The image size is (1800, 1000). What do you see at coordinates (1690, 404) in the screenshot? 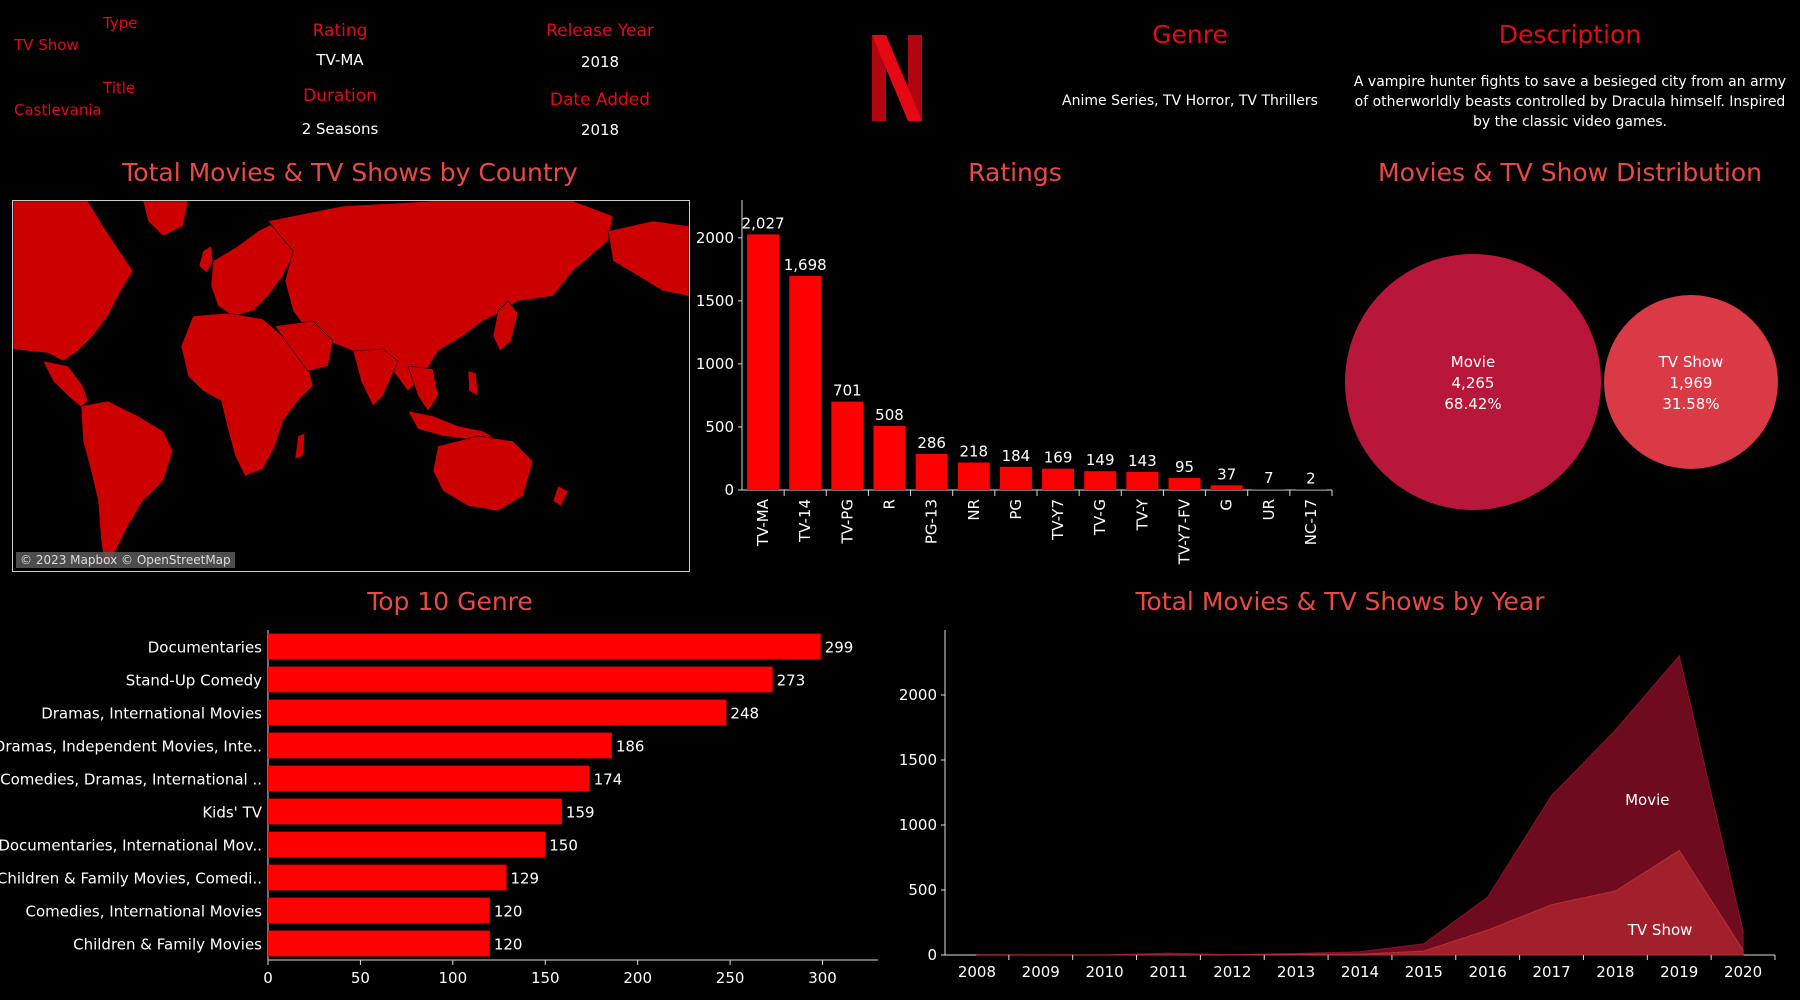
I see `bubble-pct-label: 31.58%` at bounding box center [1690, 404].